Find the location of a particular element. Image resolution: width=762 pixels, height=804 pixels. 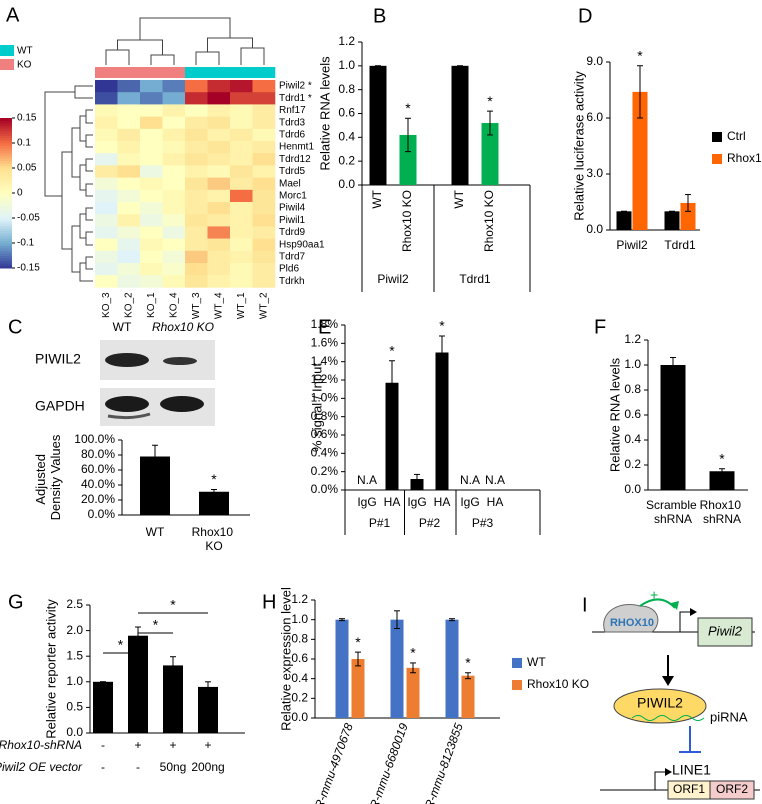

column-label: KO_2 is located at coordinates (128, 305).